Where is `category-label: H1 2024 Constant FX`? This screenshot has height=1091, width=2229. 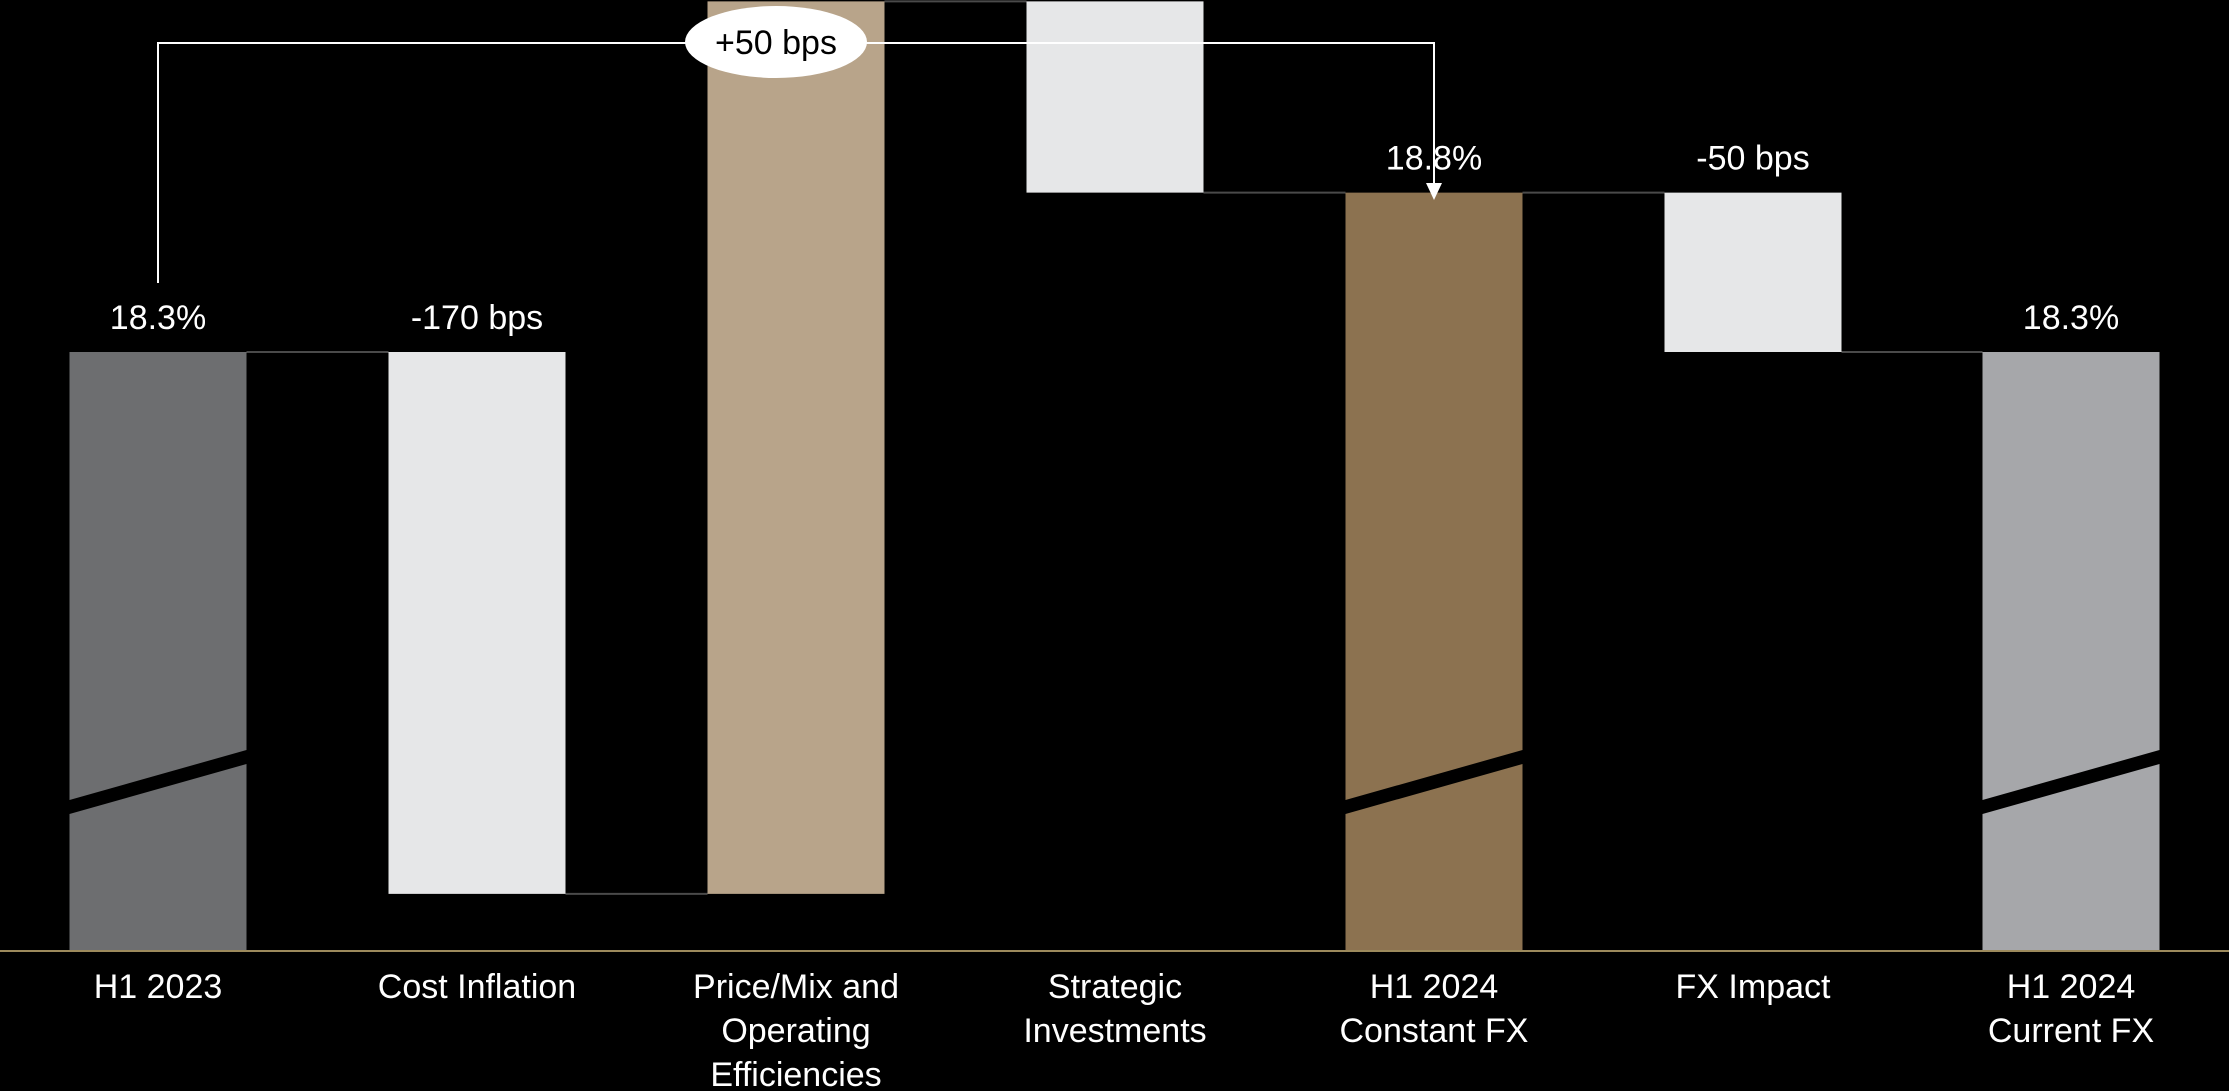
category-label: H1 2024 Constant FX is located at coordinates (1434, 1009).